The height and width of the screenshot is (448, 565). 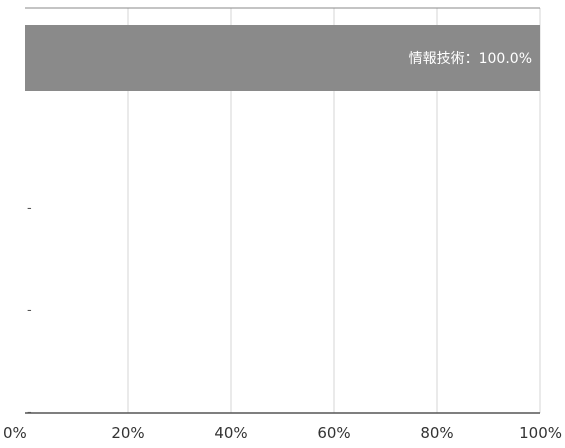 What do you see at coordinates (540, 433) in the screenshot?
I see `x-tick-label: 100%` at bounding box center [540, 433].